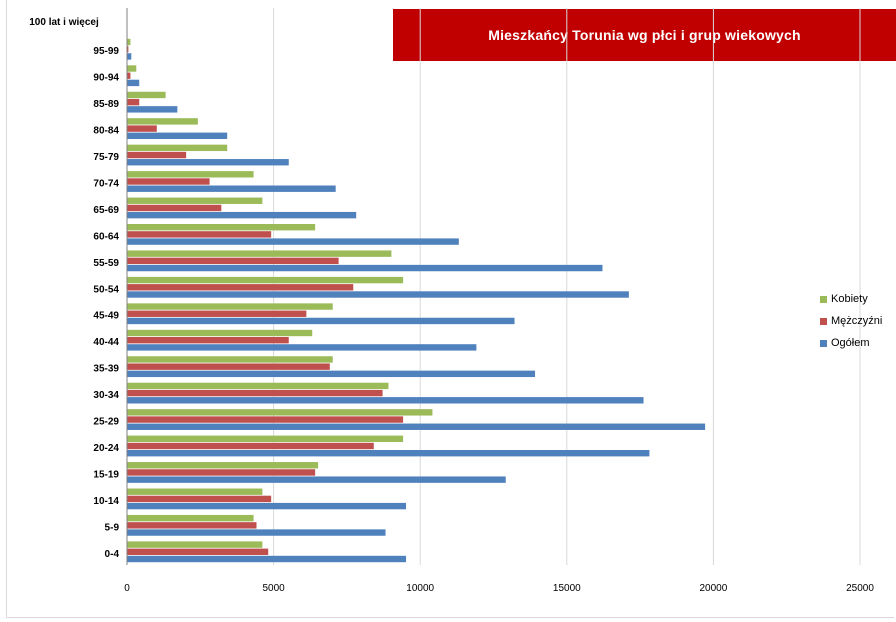 This screenshot has width=896, height=622. I want to click on bar-50-54-mężczyźni, so click(240, 287).